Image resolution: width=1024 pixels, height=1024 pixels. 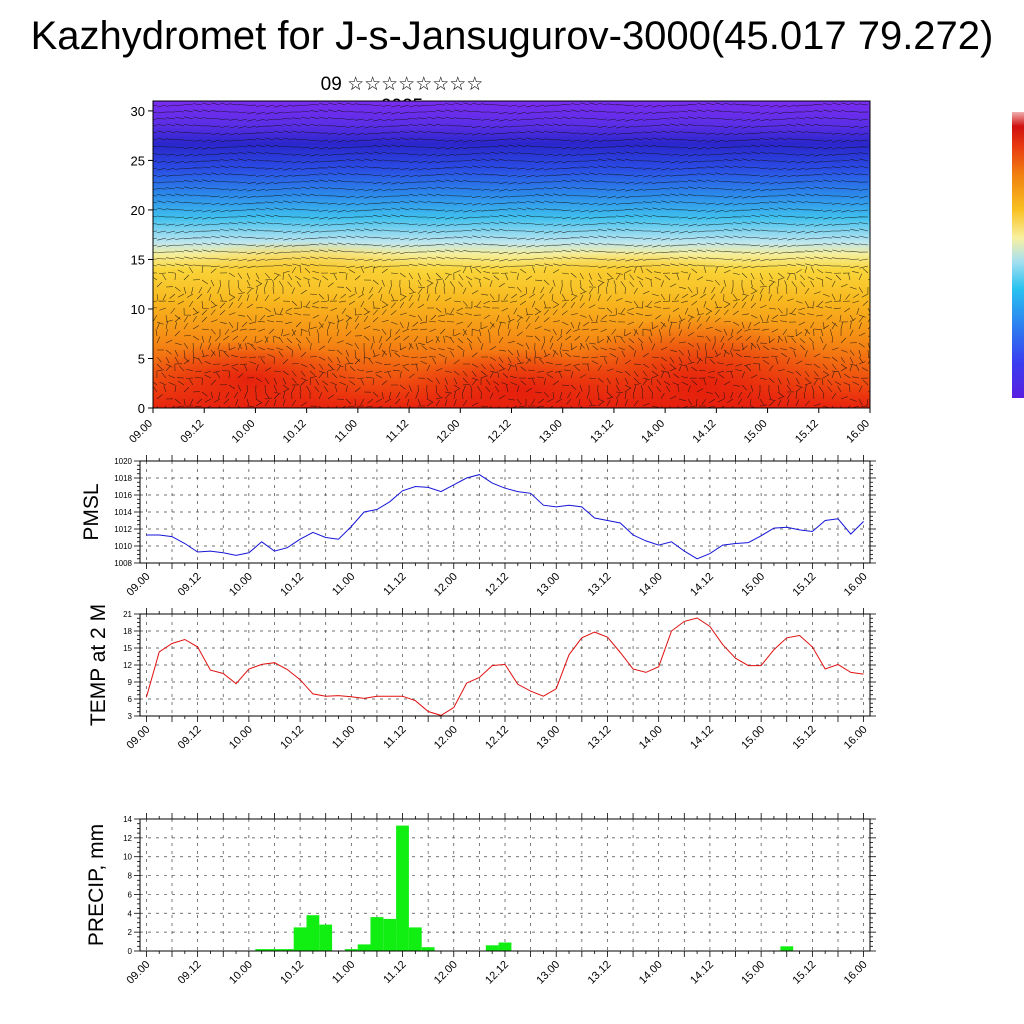 What do you see at coordinates (397, 431) in the screenshot?
I see `cs-x-tick-label: 11.12` at bounding box center [397, 431].